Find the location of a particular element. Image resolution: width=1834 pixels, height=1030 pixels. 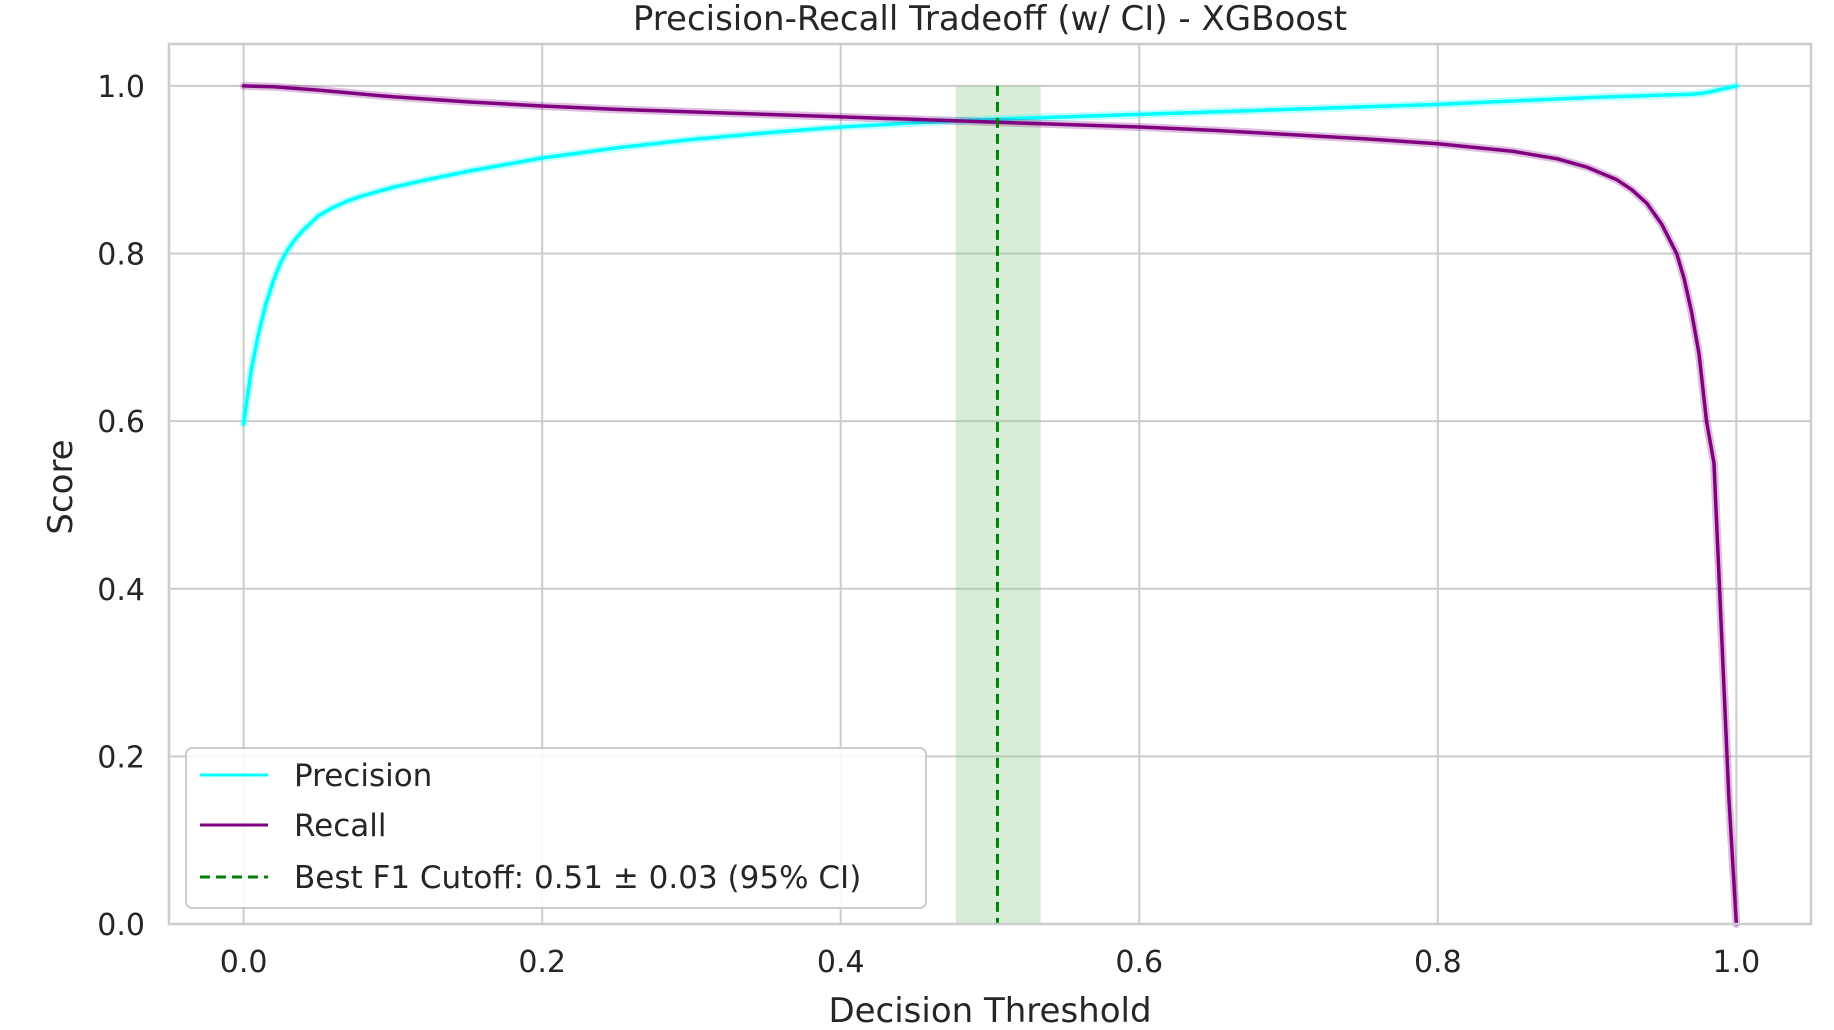

y-tick-label: 1.0 is located at coordinates (121, 87).